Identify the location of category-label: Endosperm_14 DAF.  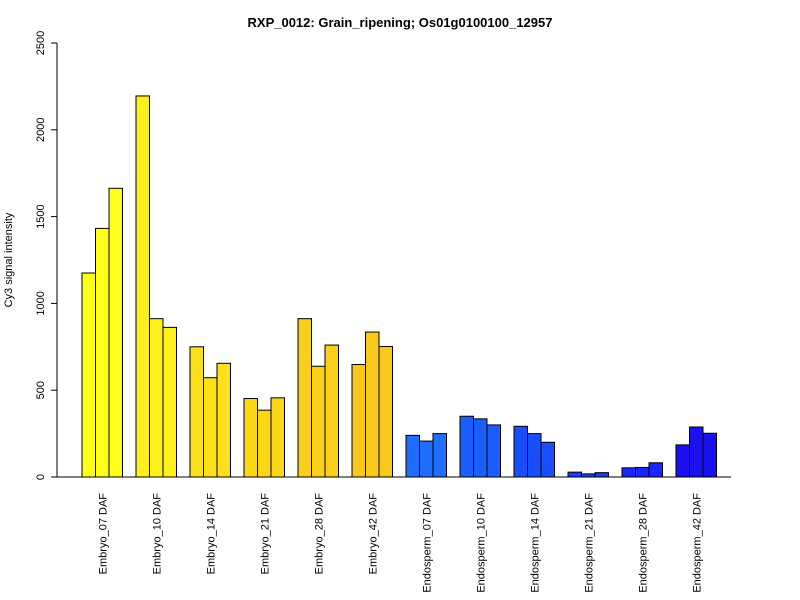
(535, 543).